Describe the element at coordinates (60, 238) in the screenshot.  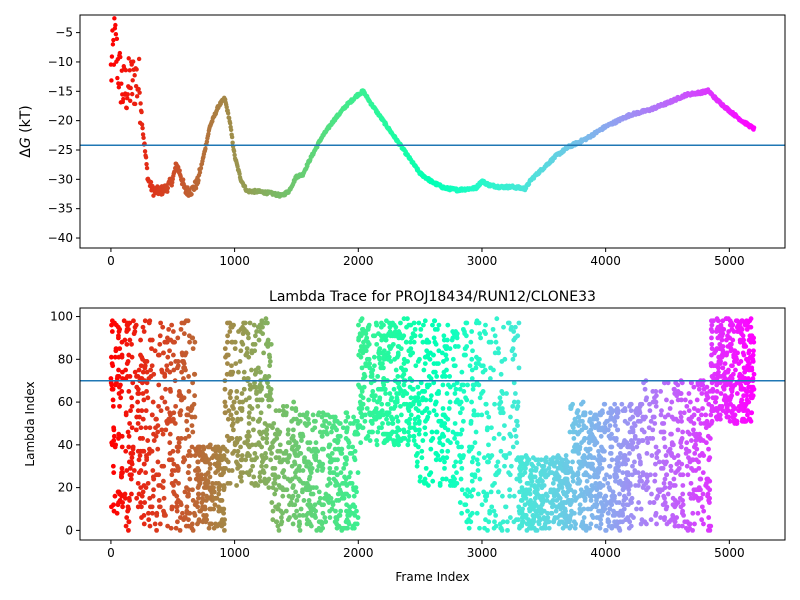
I see `delta-g-y-tick-label: −40` at that location.